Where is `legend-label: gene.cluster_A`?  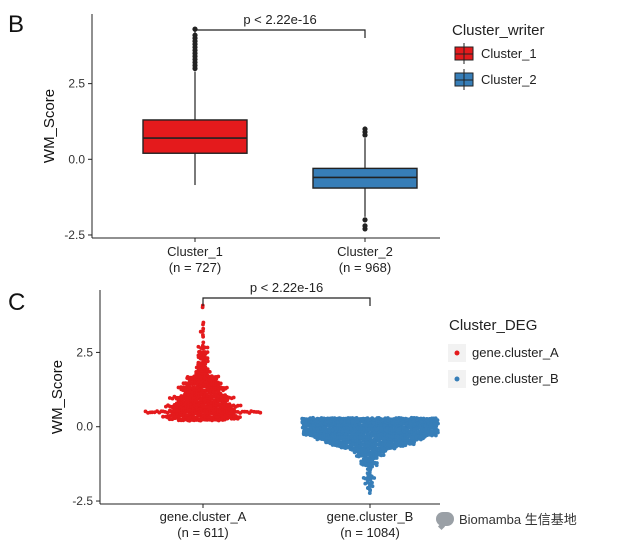
legend-label: gene.cluster_A is located at coordinates (515, 352).